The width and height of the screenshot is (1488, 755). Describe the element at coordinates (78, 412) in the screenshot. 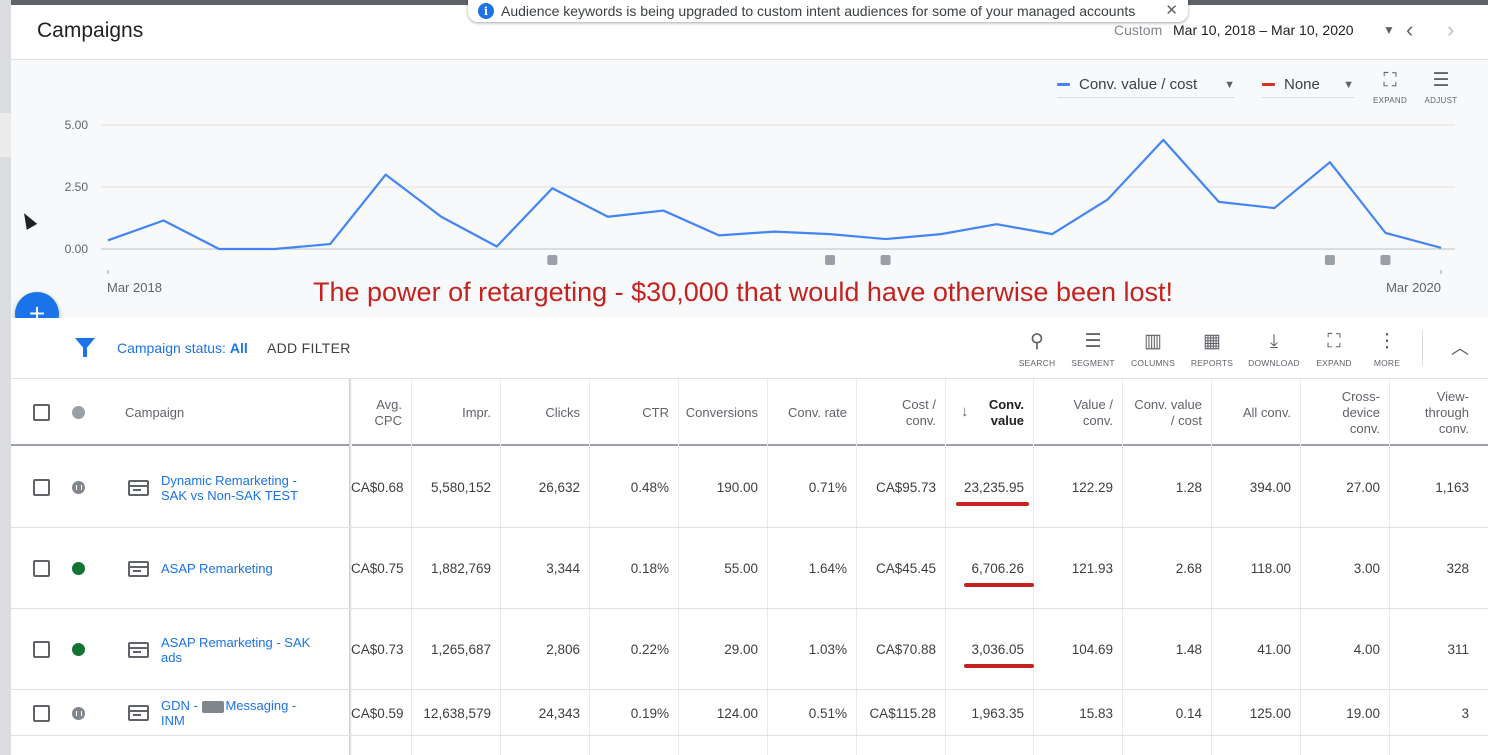

I see `status-dot-icon` at that location.